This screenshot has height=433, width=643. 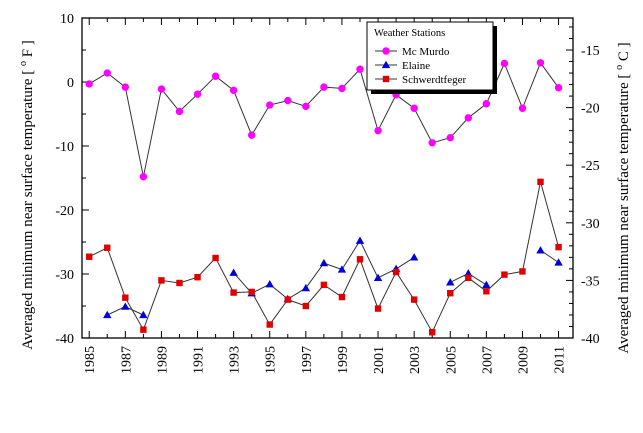 I want to click on legend-label: Mc Murdo, so click(x=426, y=52).